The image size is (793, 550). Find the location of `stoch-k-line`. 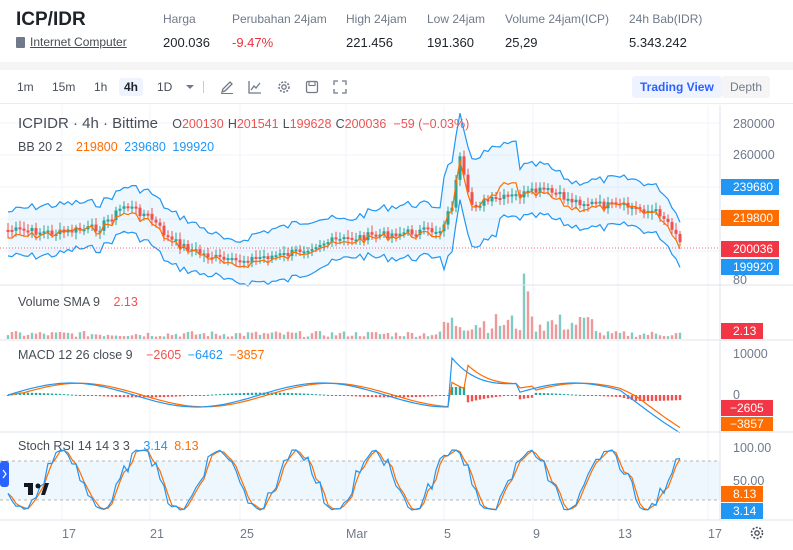

stoch-k-line is located at coordinates (344, 480).